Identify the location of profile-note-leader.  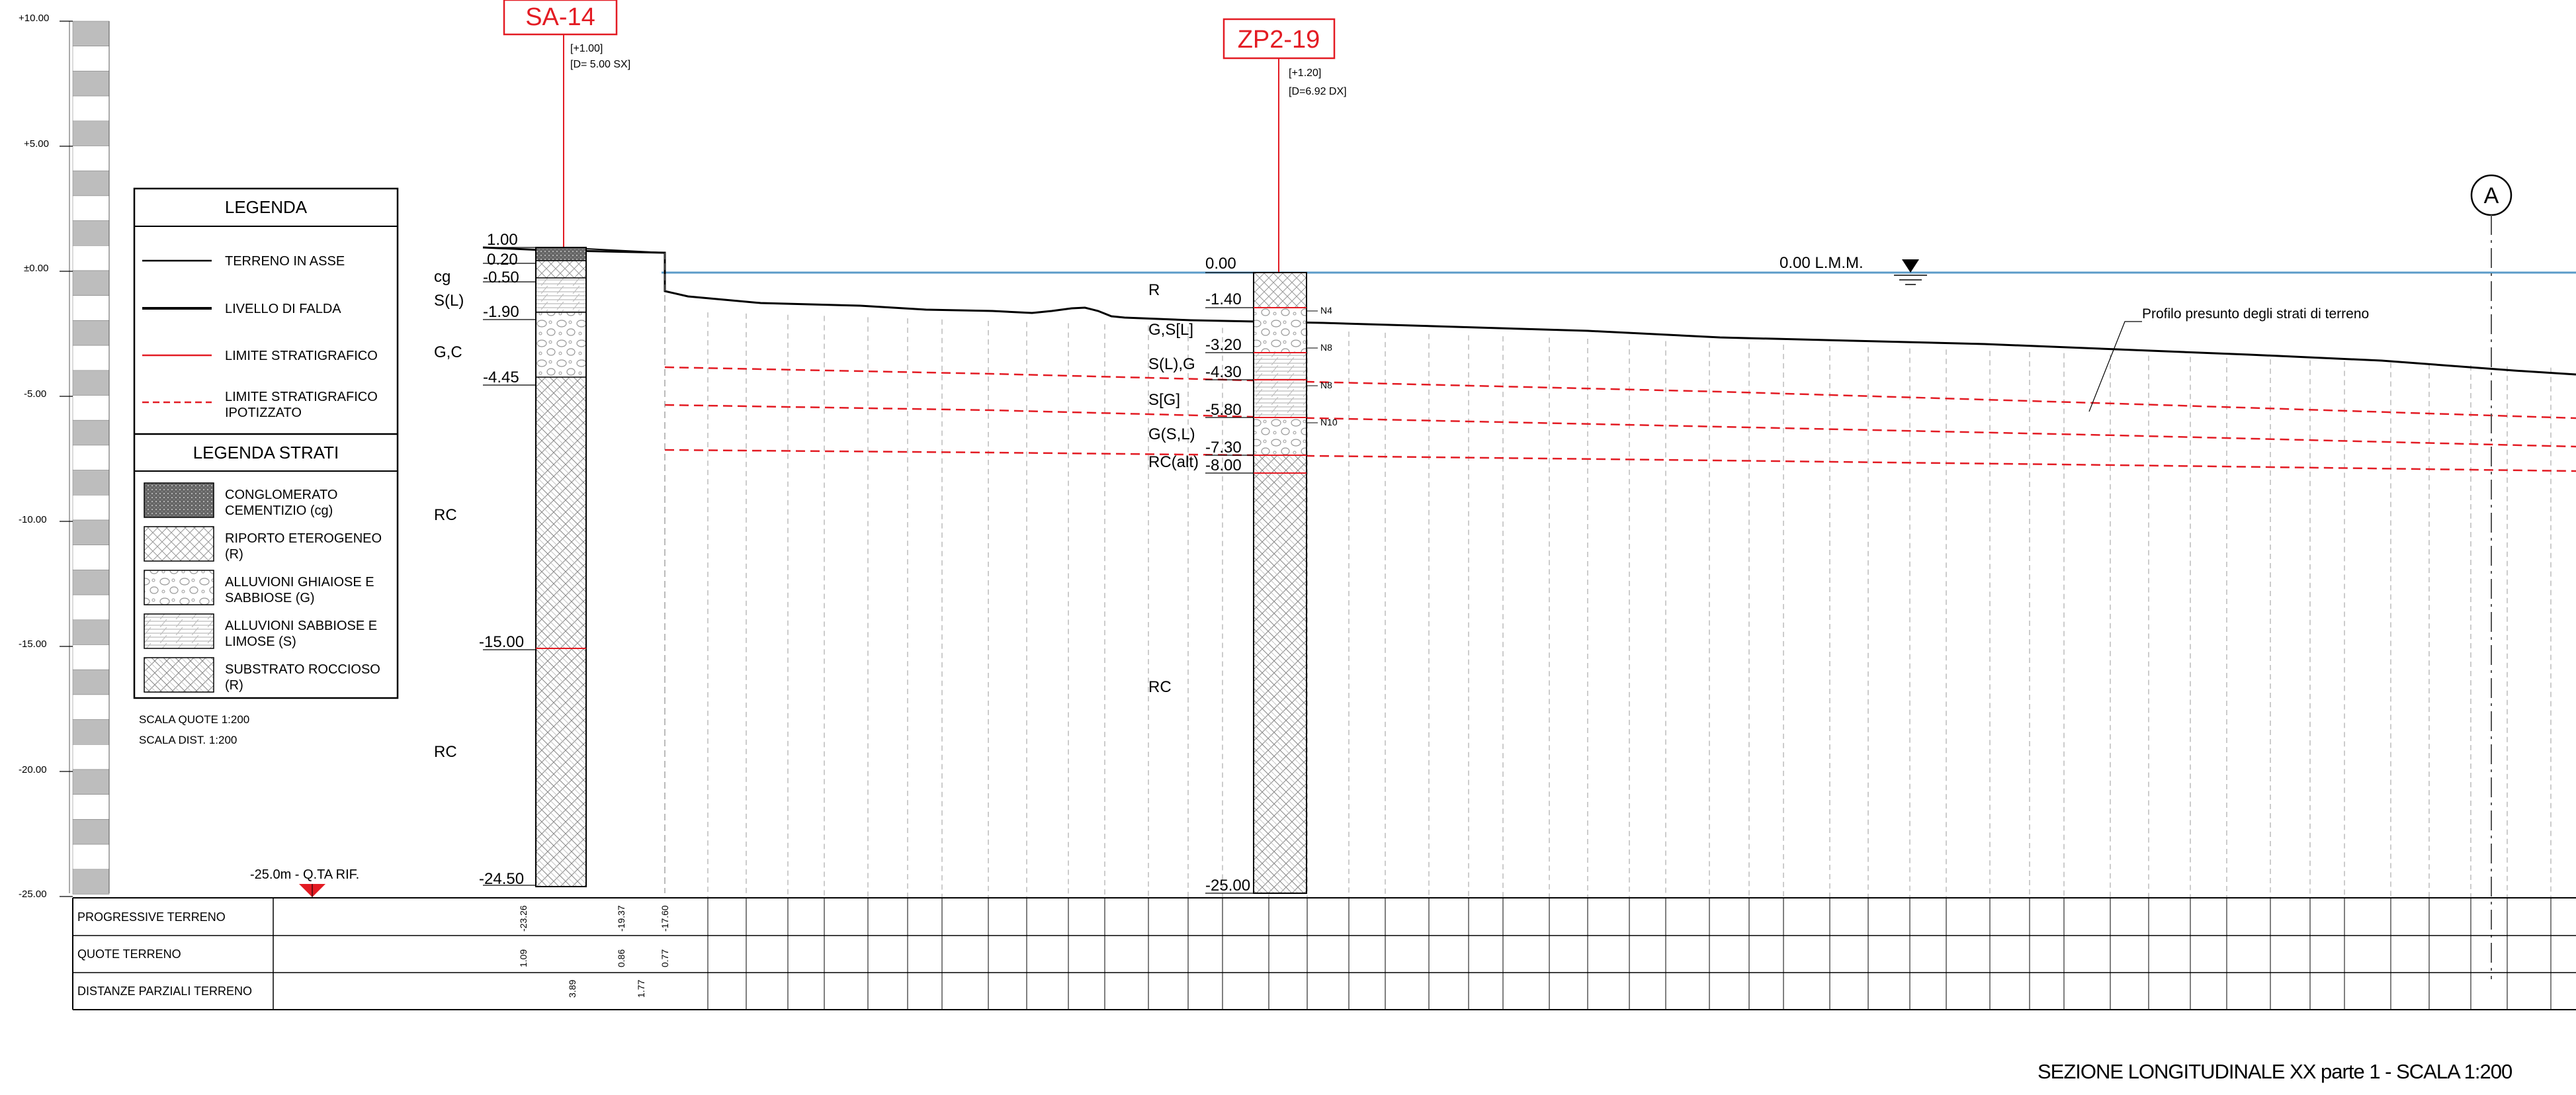
(2115, 366).